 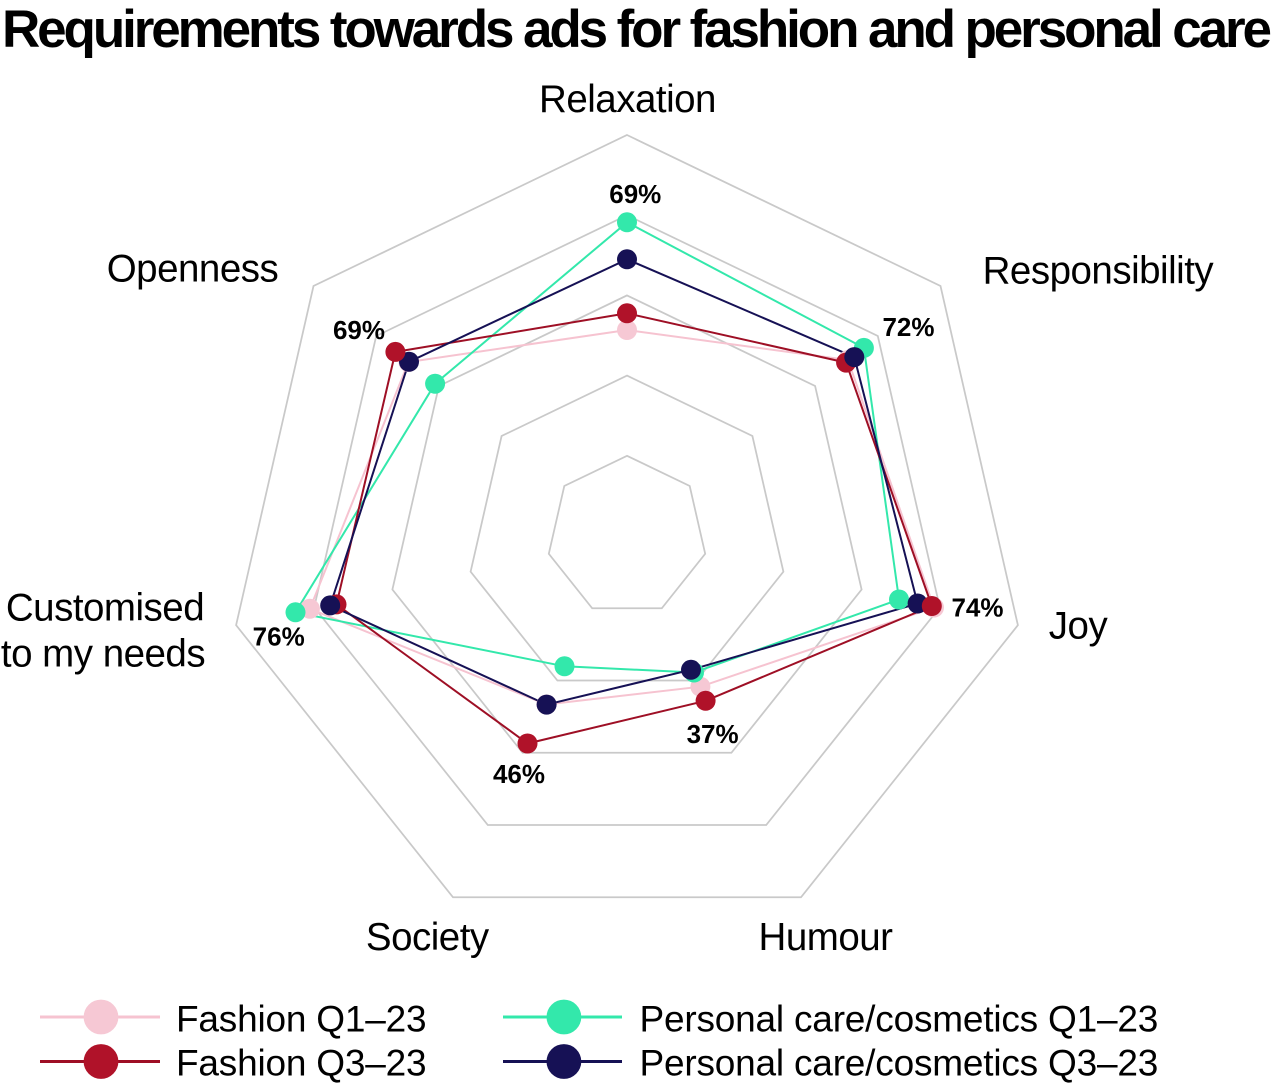 I want to click on svg-text: 46%, so click(x=519, y=774).